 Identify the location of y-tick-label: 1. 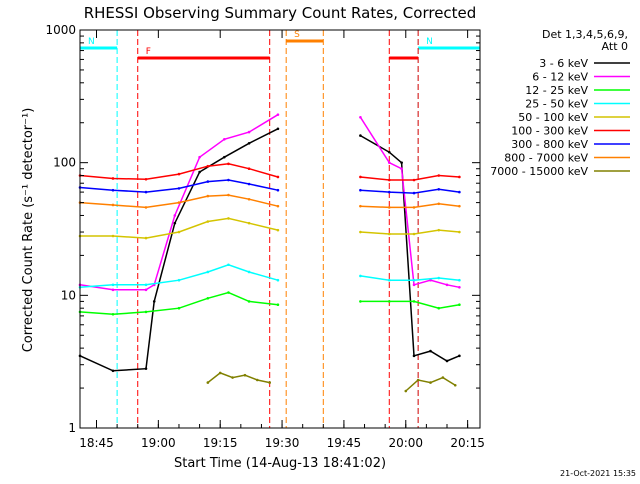
(72, 428).